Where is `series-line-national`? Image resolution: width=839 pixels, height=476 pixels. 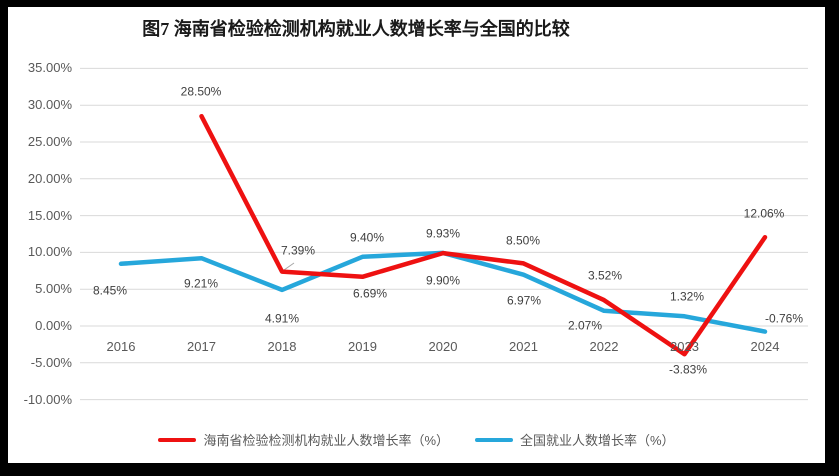 series-line-national is located at coordinates (443, 292).